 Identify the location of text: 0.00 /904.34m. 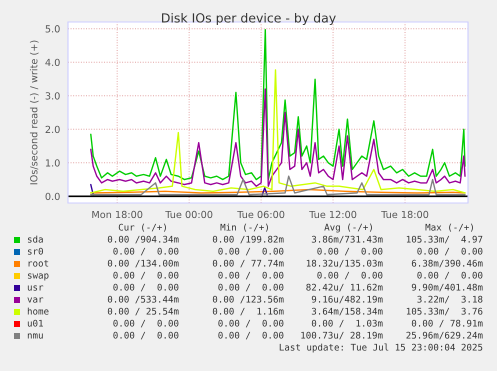
(143, 240).